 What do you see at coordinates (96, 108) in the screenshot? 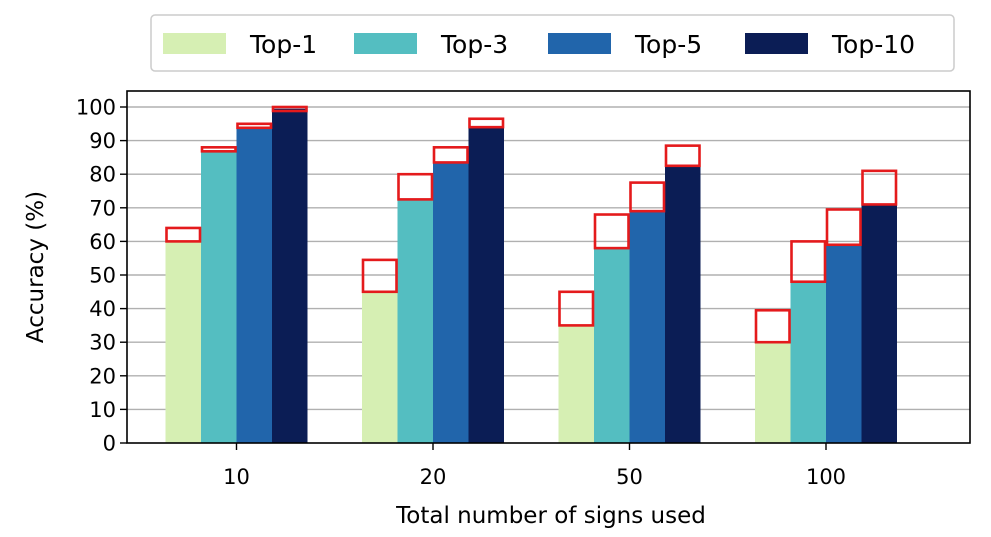
I see `y-tick-label: 100` at bounding box center [96, 108].